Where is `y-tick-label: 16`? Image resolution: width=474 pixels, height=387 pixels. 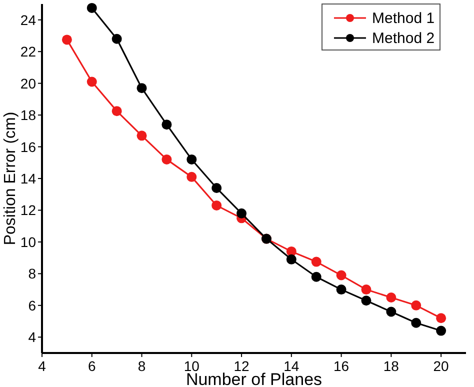 y-tick-label: 16 is located at coordinates (28, 146).